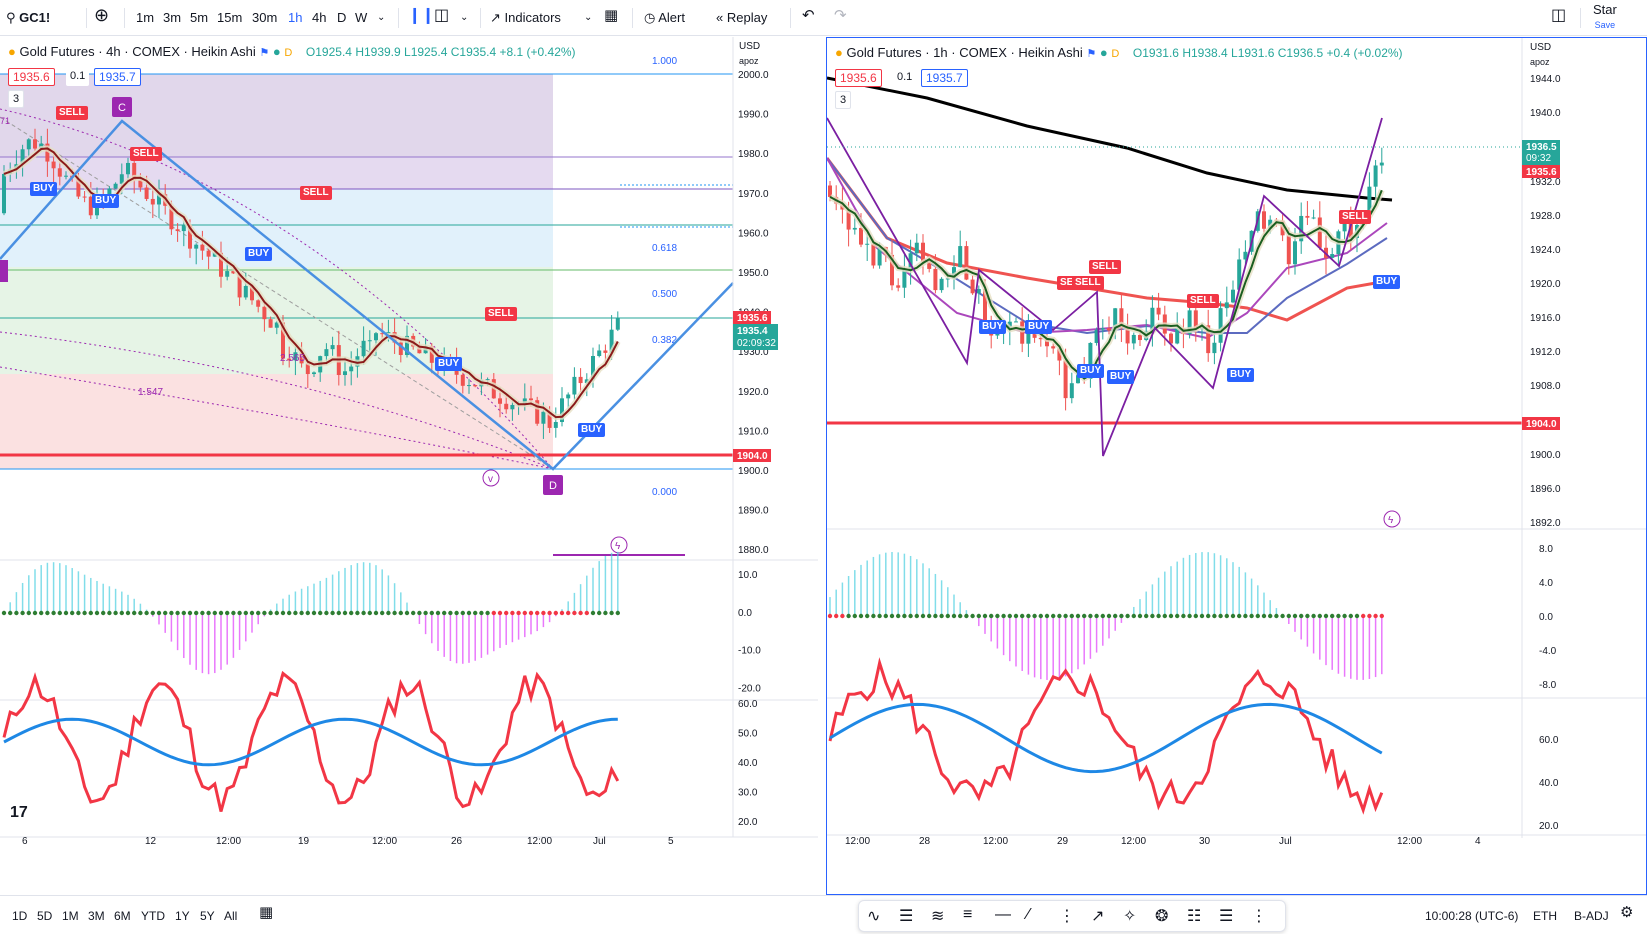  Describe the element at coordinates (172, 17) in the screenshot. I see `tf-3m: 3m` at that location.